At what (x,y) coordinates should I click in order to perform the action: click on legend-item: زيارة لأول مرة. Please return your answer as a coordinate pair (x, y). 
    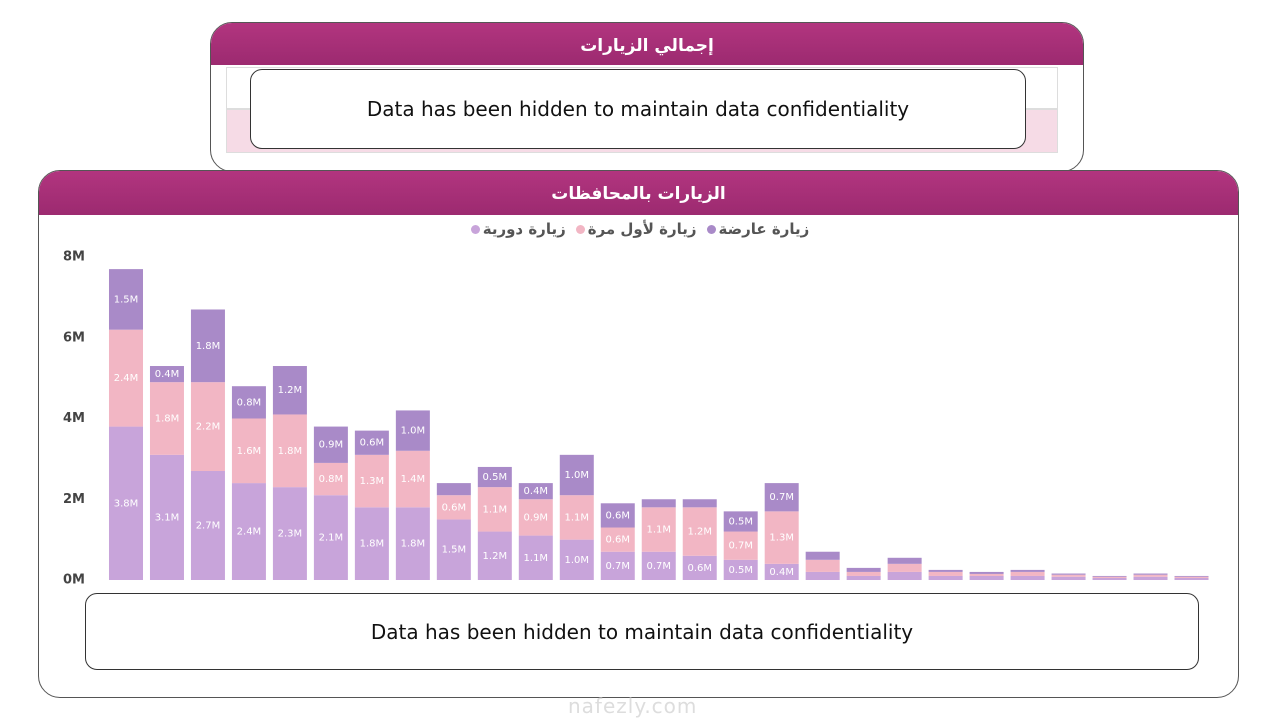
    Looking at the image, I should click on (636, 229).